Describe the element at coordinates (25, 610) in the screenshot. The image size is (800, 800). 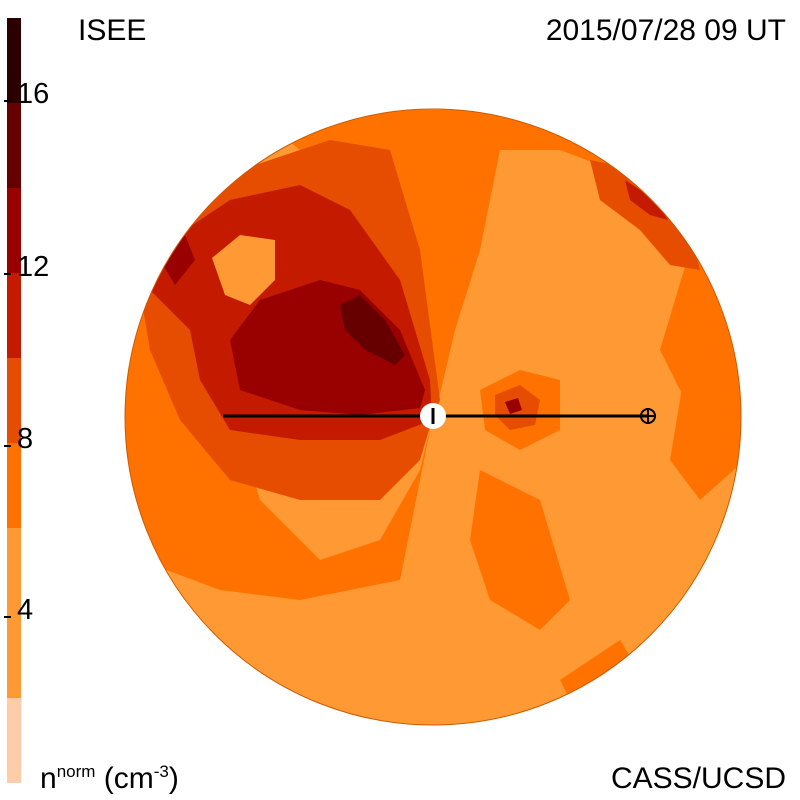
I see `colorbar-tick-label: 4` at that location.